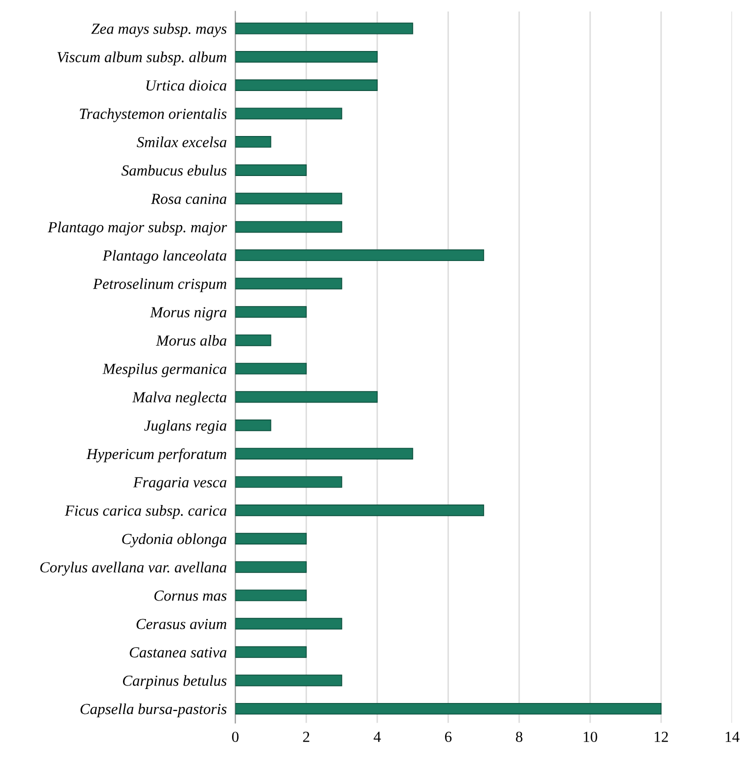 The width and height of the screenshot is (747, 765). What do you see at coordinates (235, 737) in the screenshot?
I see `x-tick-label: 0` at bounding box center [235, 737].